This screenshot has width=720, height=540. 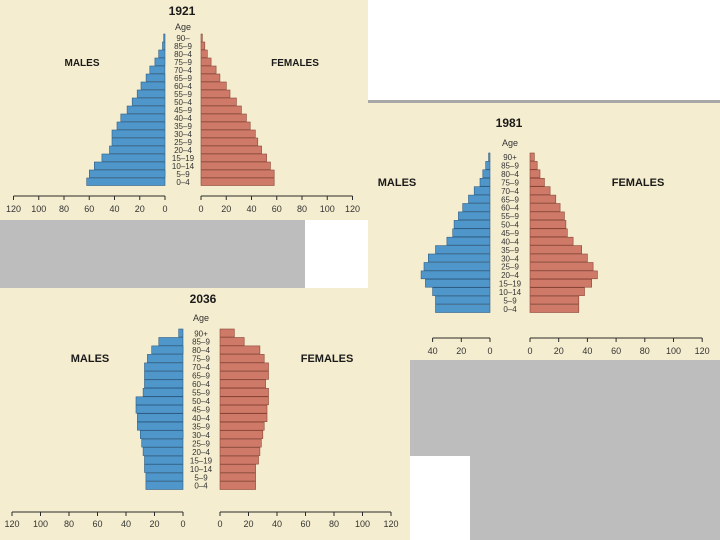 I want to click on gray-block-right, so click(x=565, y=408).